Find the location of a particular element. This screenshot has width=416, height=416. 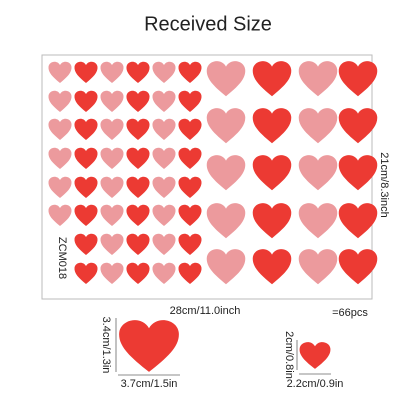

sheet-count: =66pcs is located at coordinates (350, 313).